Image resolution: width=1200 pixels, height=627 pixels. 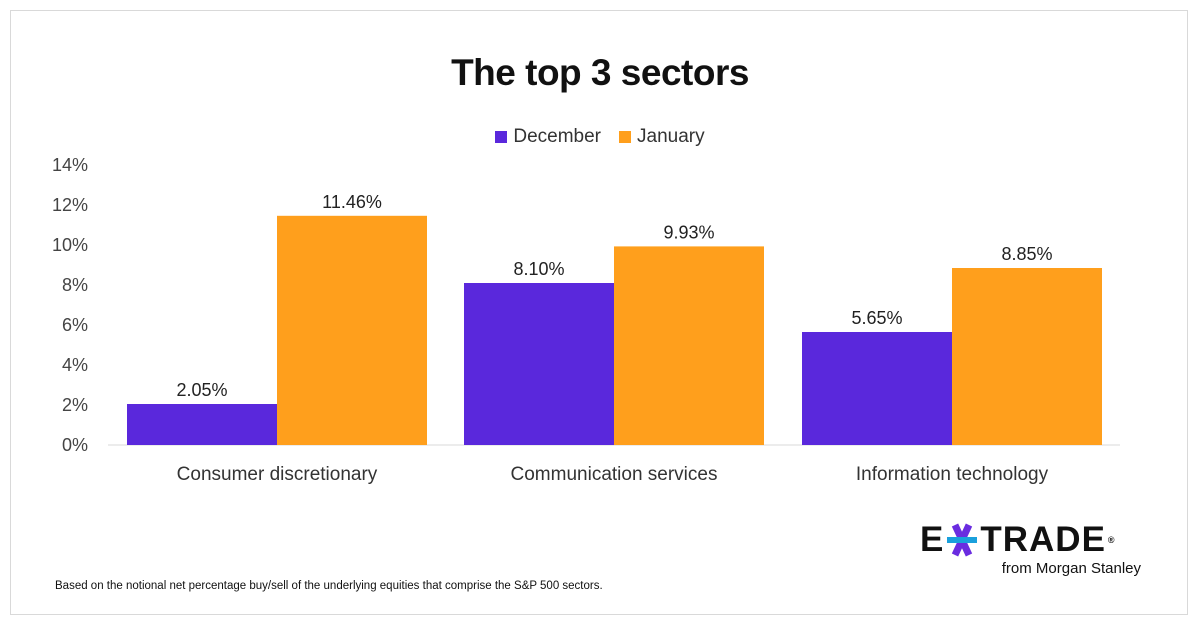 What do you see at coordinates (75, 325) in the screenshot?
I see `y-tick-label: 6%` at bounding box center [75, 325].